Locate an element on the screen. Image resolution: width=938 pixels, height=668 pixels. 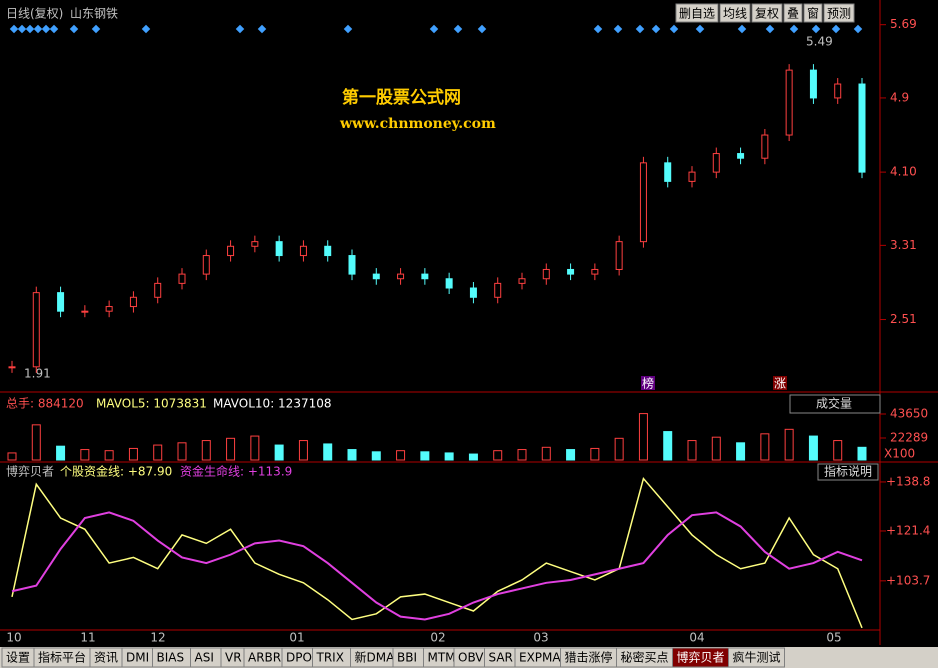
price-tick-label: 2.51 is located at coordinates (903, 319).